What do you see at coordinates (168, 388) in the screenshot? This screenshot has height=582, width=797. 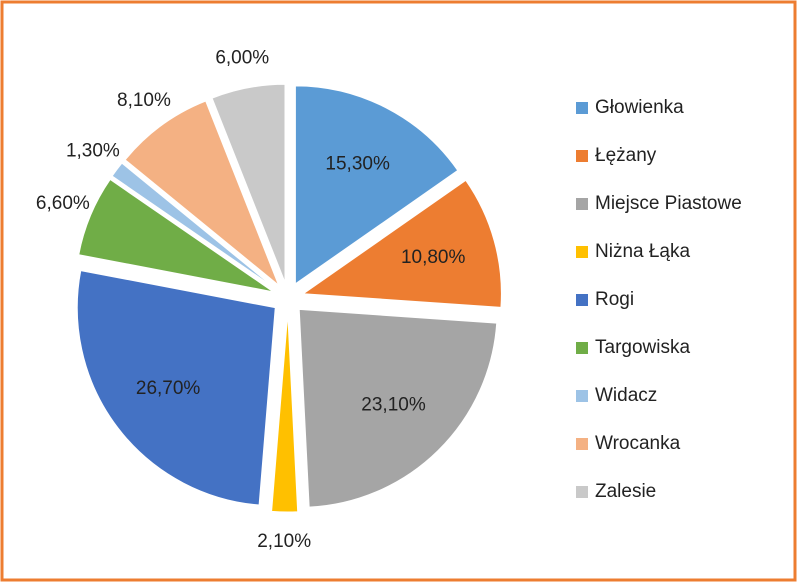 I see `data-label: 26,70%` at bounding box center [168, 388].